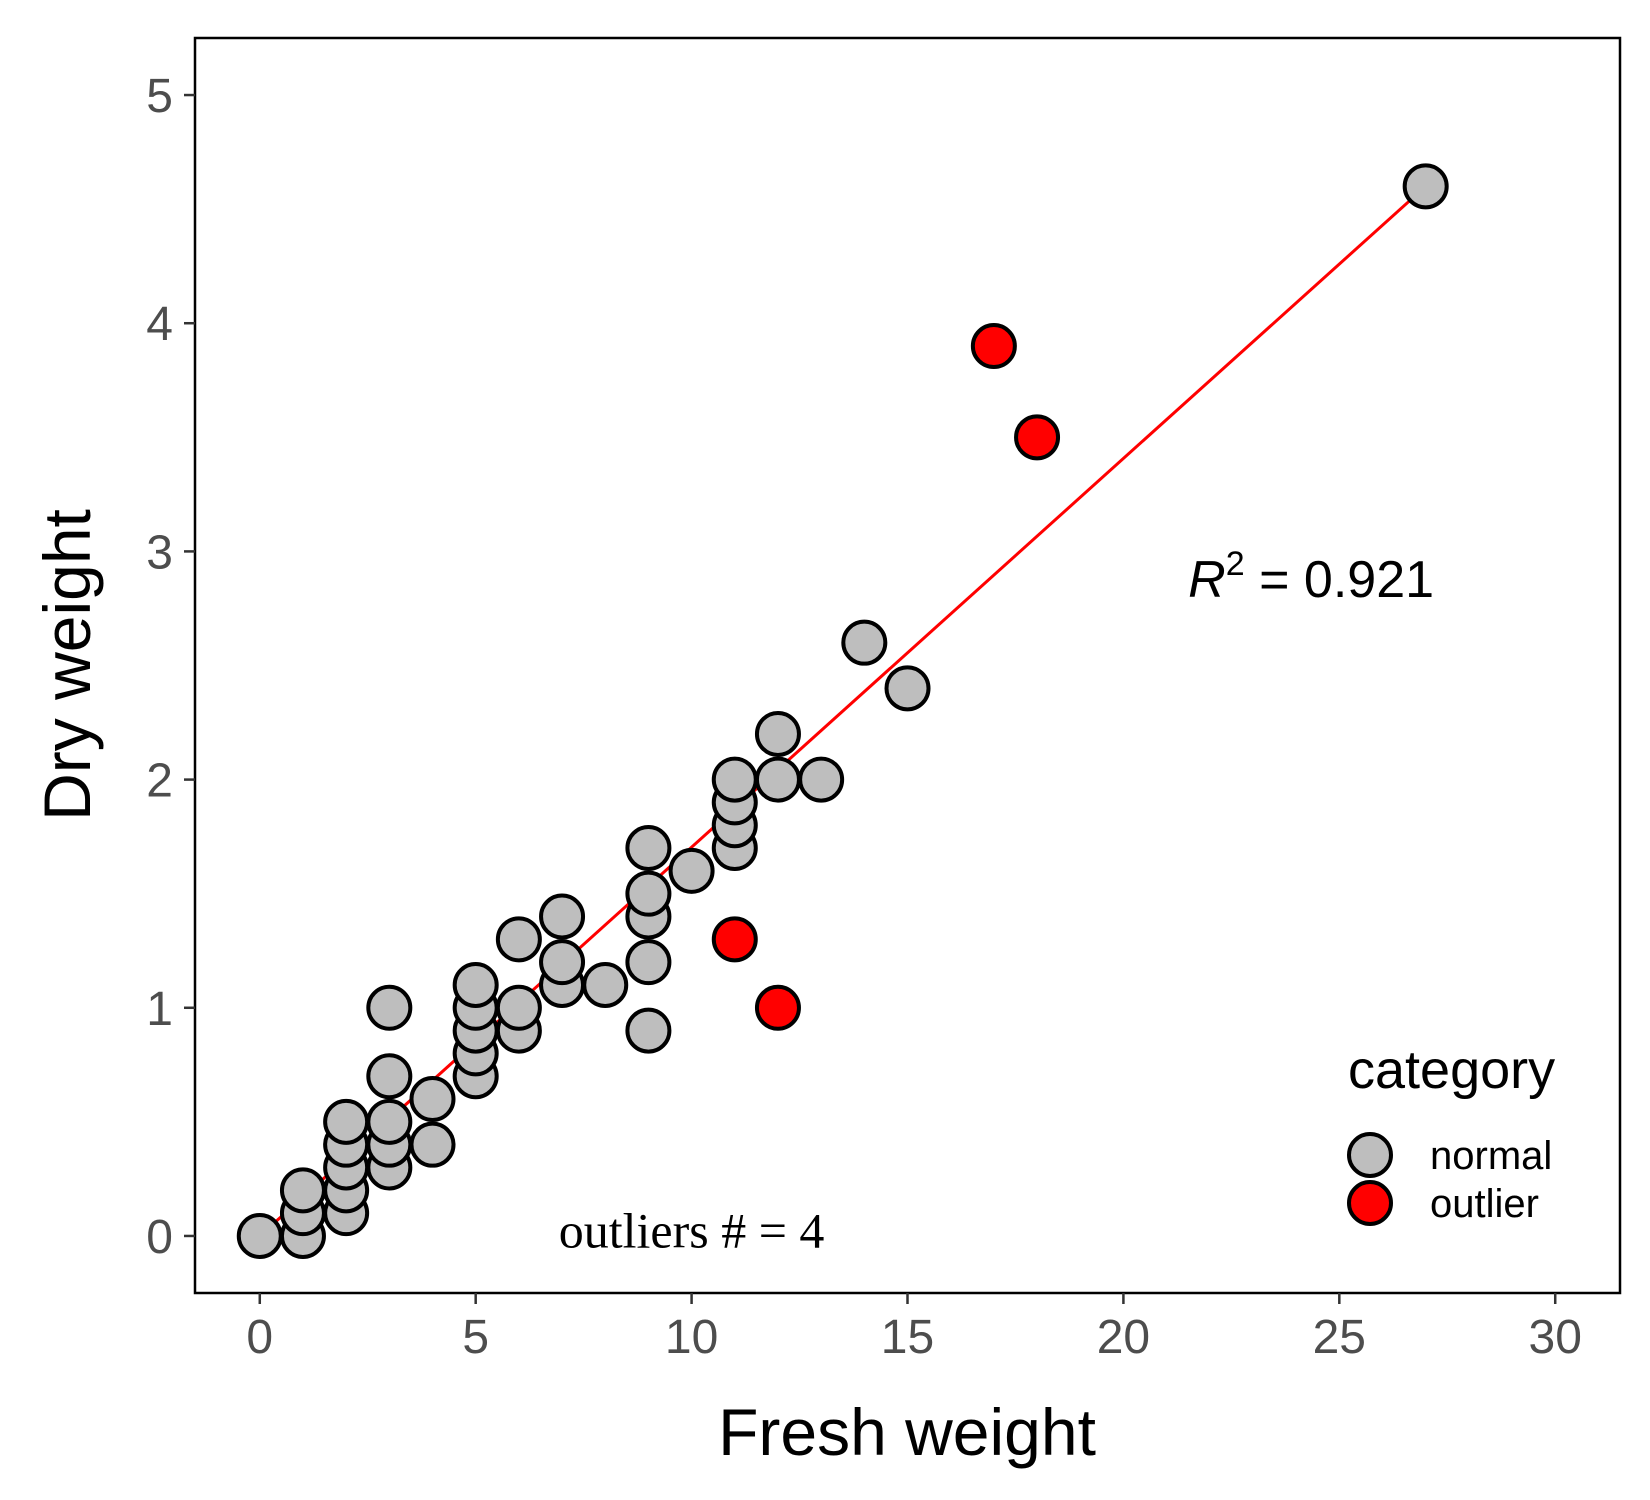 Image resolution: width=1650 pixels, height=1500 pixels. Describe the element at coordinates (1451, 1070) in the screenshot. I see `legend-title: category` at that location.